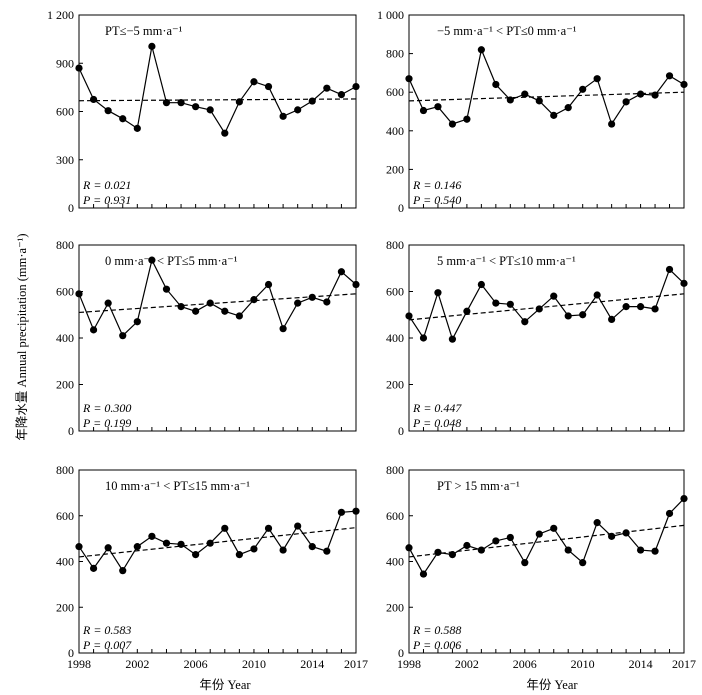  Describe the element at coordinates (65, 160) in the screenshot. I see `y-tick-label: 300` at that location.